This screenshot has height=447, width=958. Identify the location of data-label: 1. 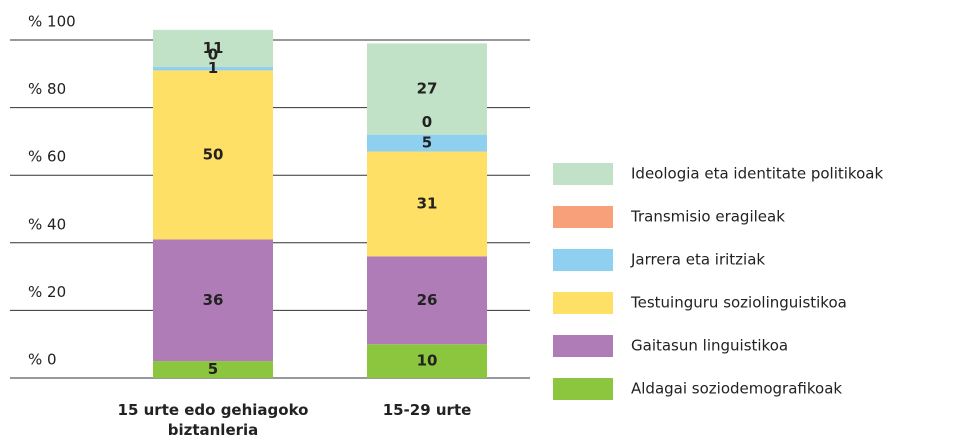
(213, 68).